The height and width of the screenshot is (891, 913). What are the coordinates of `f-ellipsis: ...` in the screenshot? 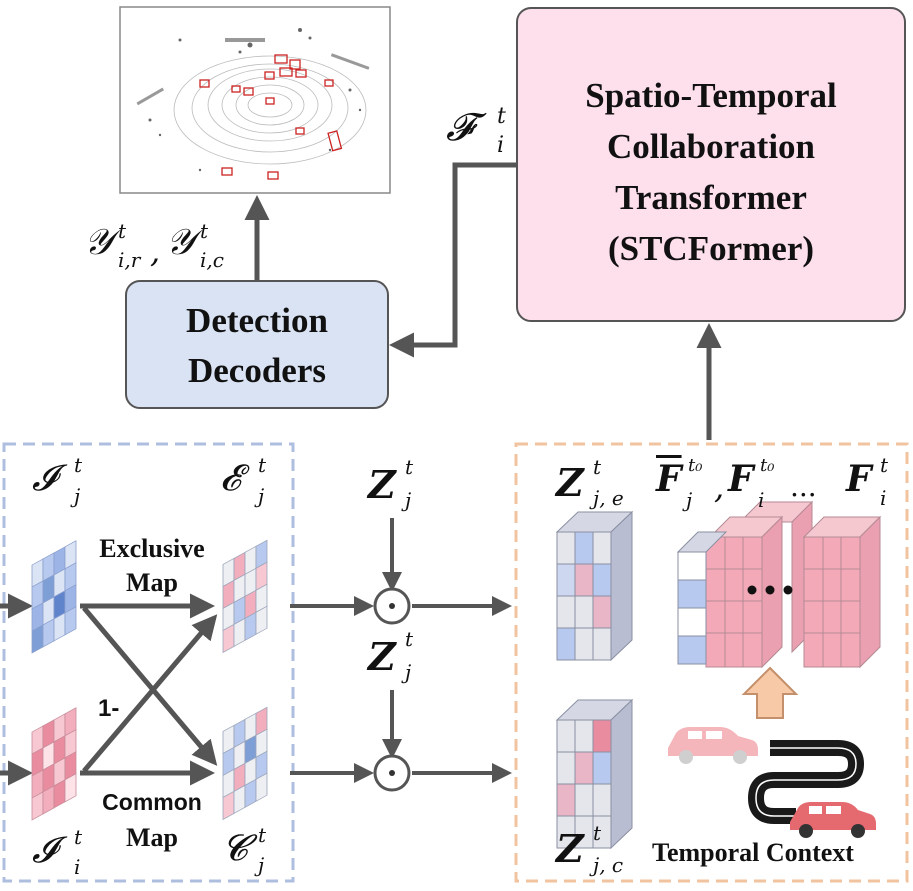 It's located at (803, 486).